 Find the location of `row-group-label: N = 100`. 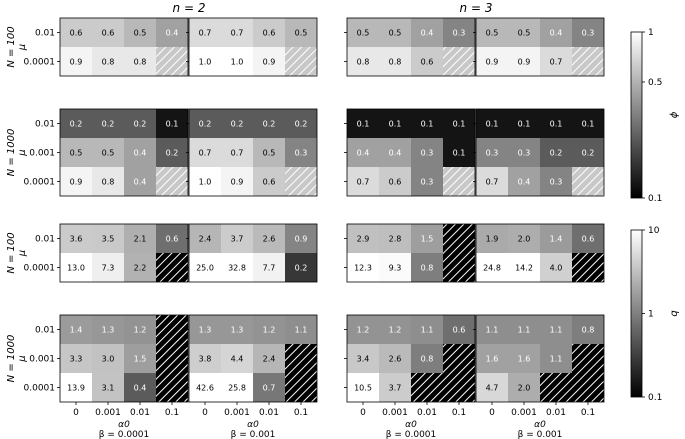

row-group-label: N = 100 is located at coordinates (11, 46).